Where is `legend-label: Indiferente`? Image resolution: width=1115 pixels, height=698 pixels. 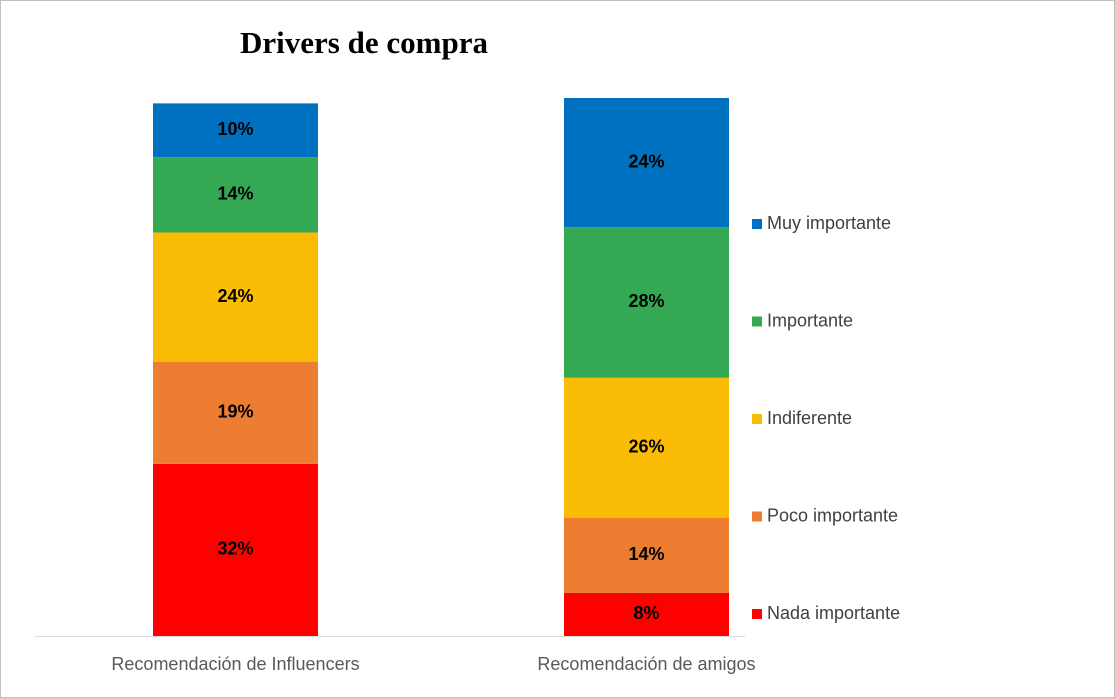 legend-label: Indiferente is located at coordinates (809, 418).